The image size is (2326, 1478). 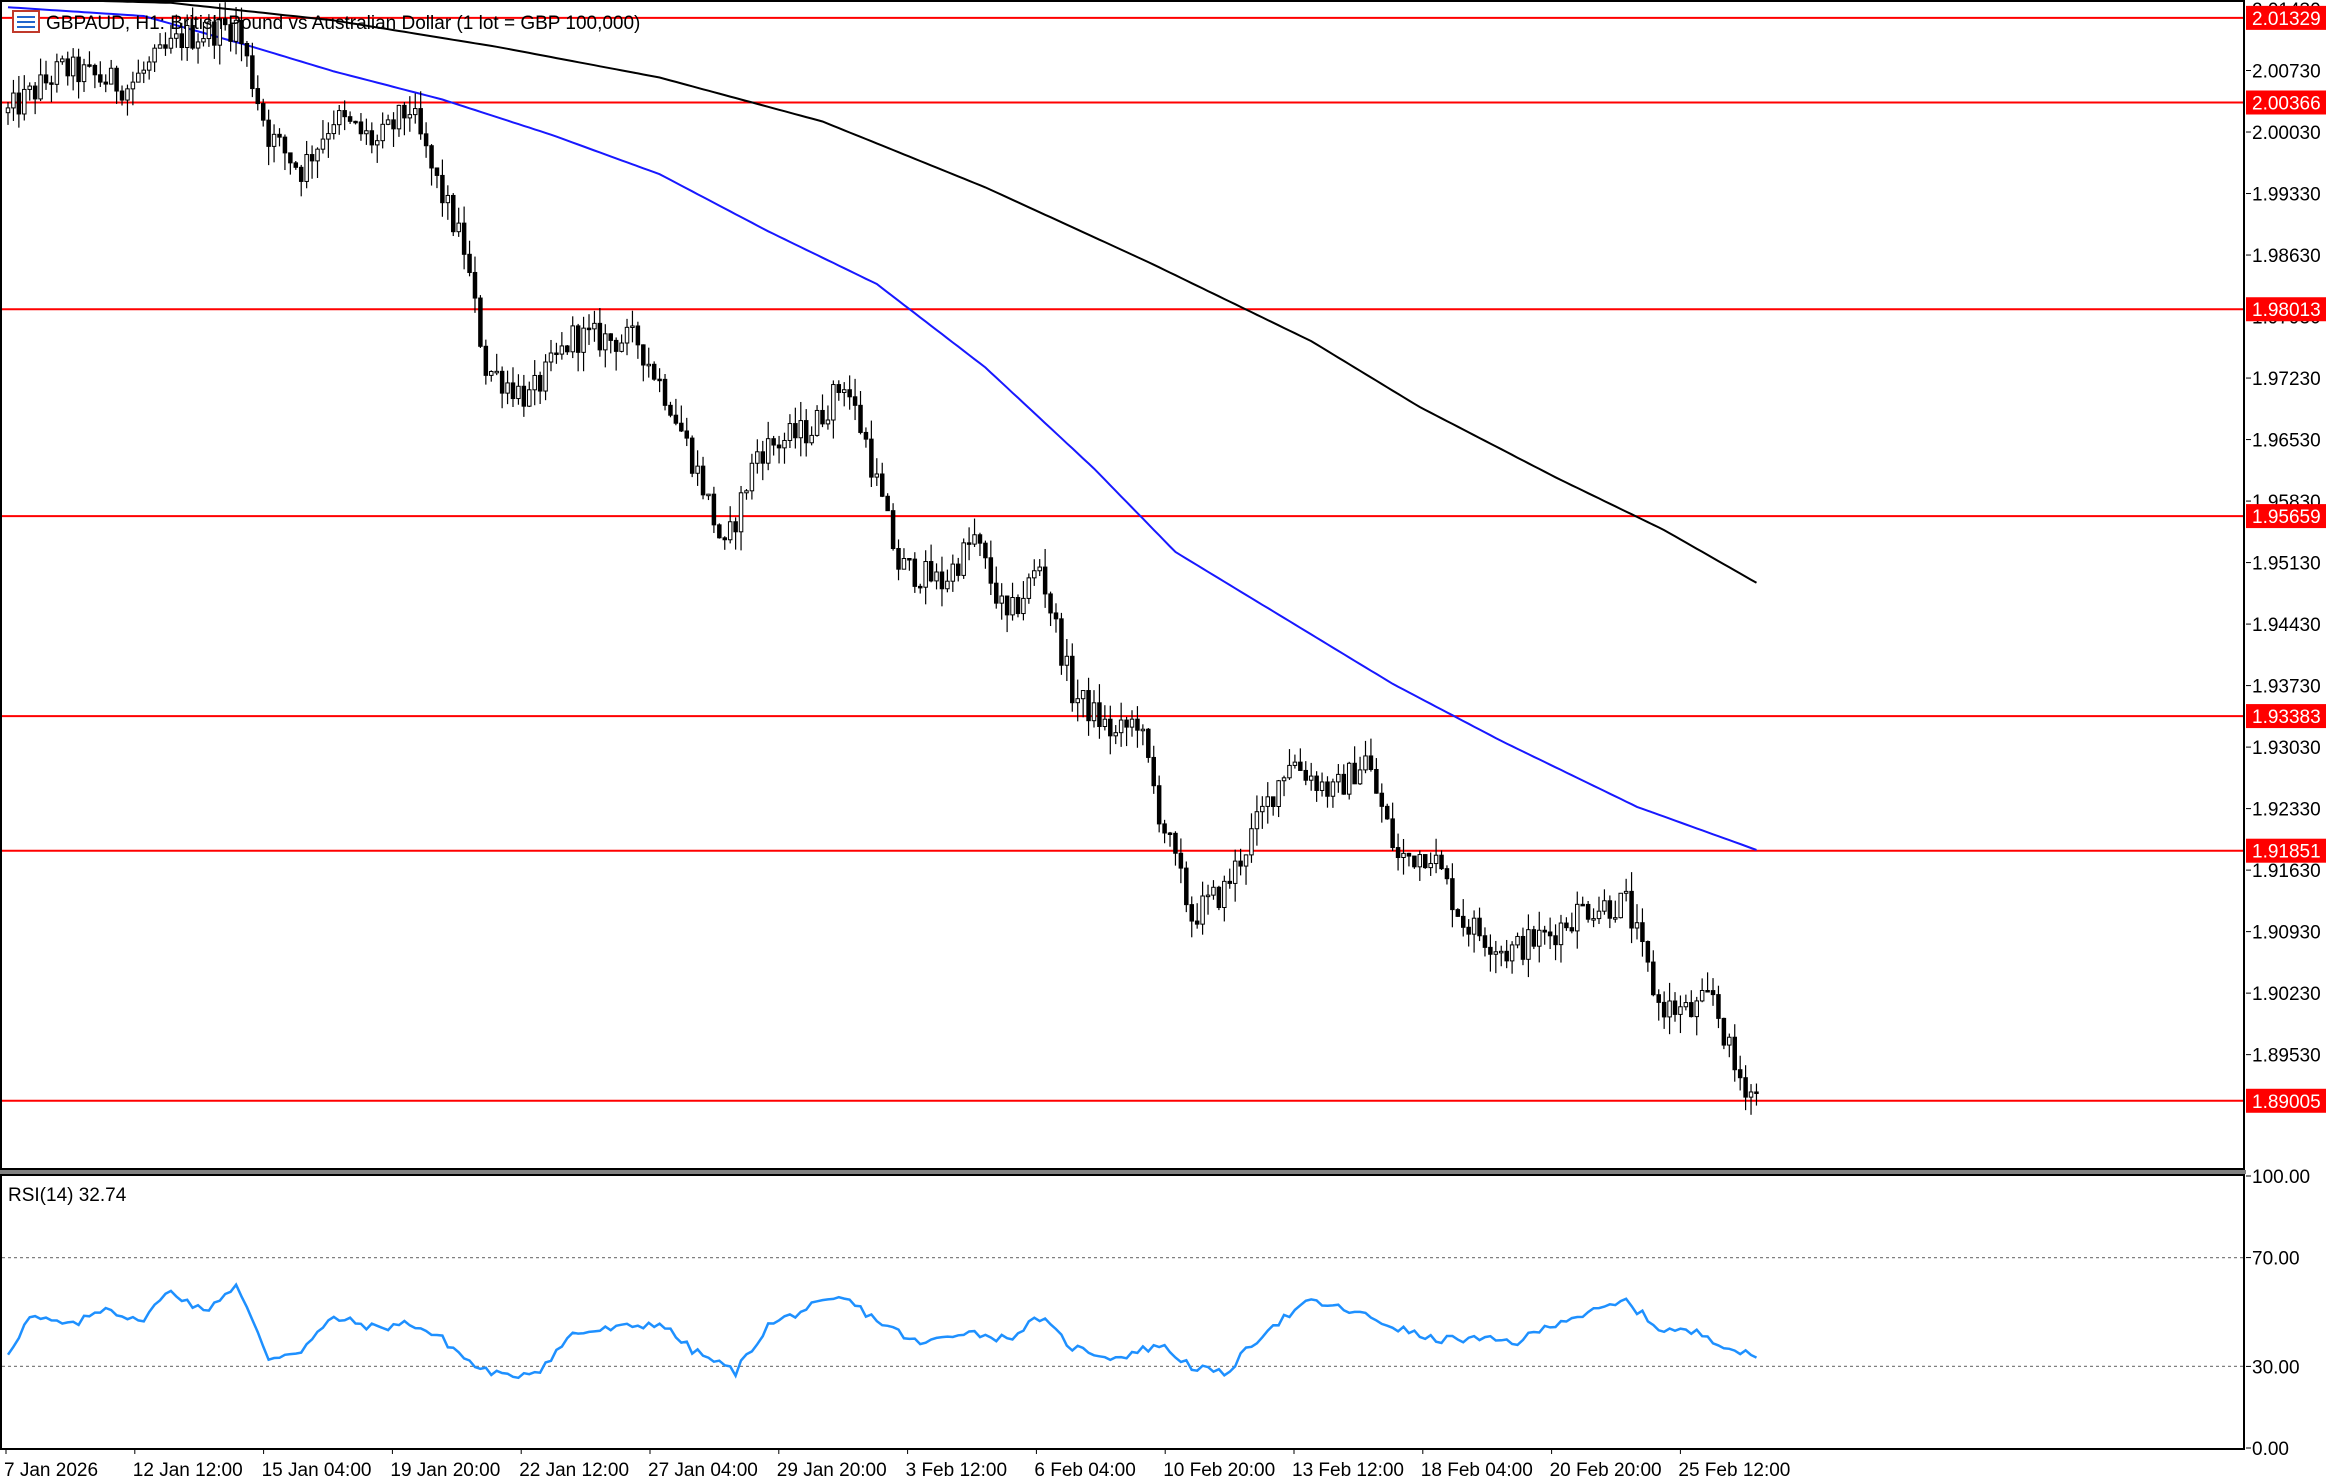 What do you see at coordinates (2286, 256) in the screenshot?
I see `price-tick-label: 1.98630` at bounding box center [2286, 256].